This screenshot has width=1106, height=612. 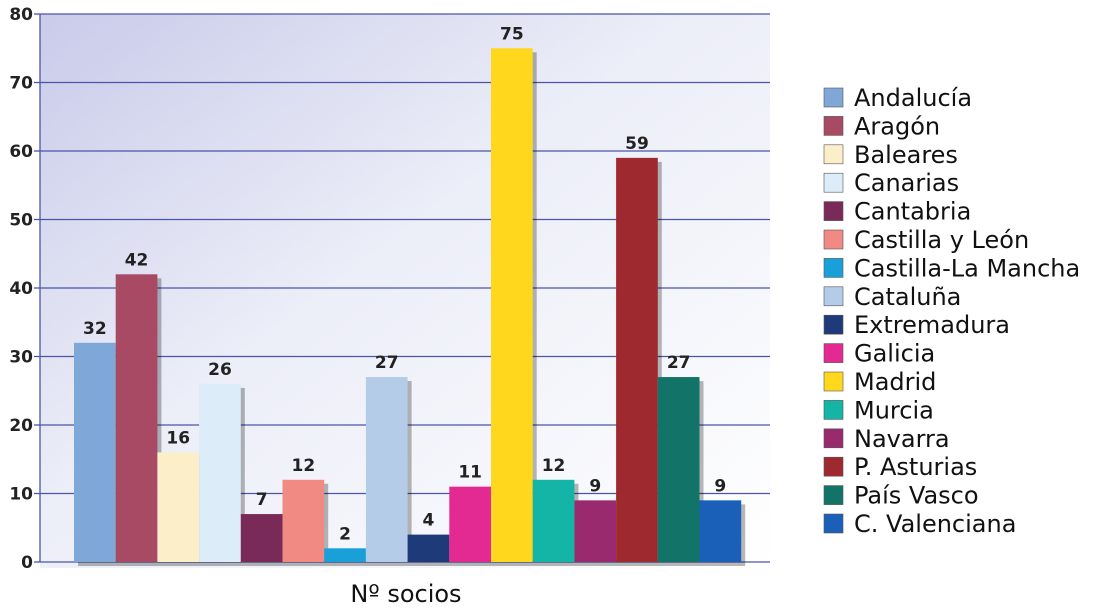 I want to click on y-tick-label: 0, so click(x=27, y=563).